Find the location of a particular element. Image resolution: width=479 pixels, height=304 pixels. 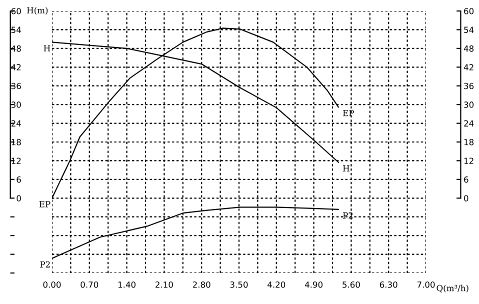

y-axis-title: H(m) is located at coordinates (37, 10).